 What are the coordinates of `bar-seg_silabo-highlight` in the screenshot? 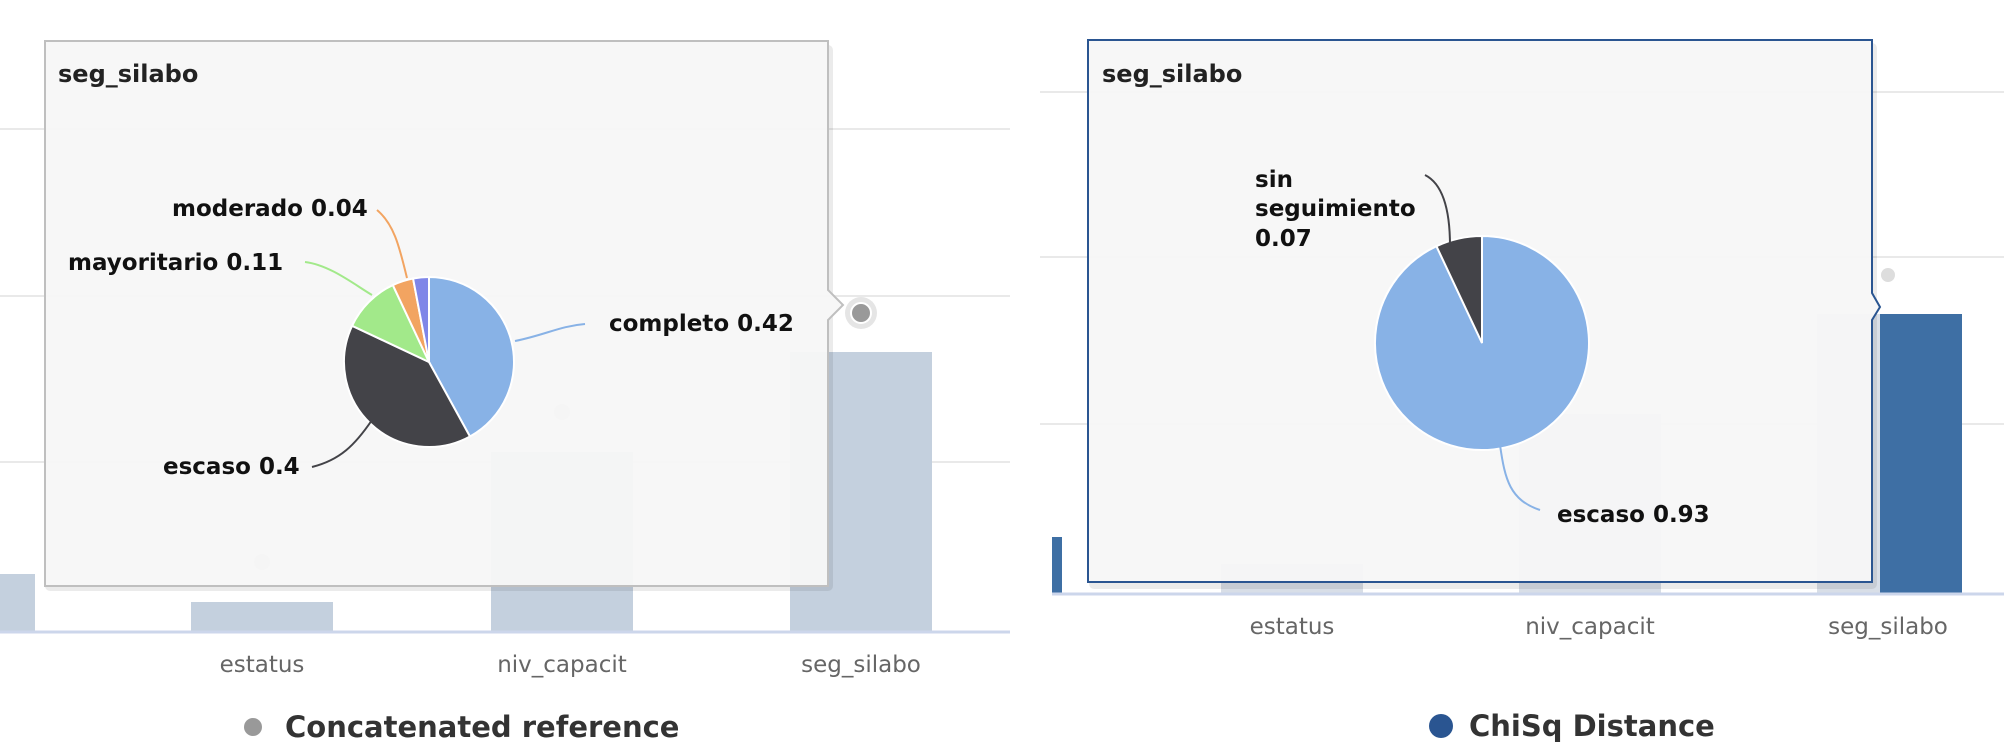 It's located at (1921, 454).